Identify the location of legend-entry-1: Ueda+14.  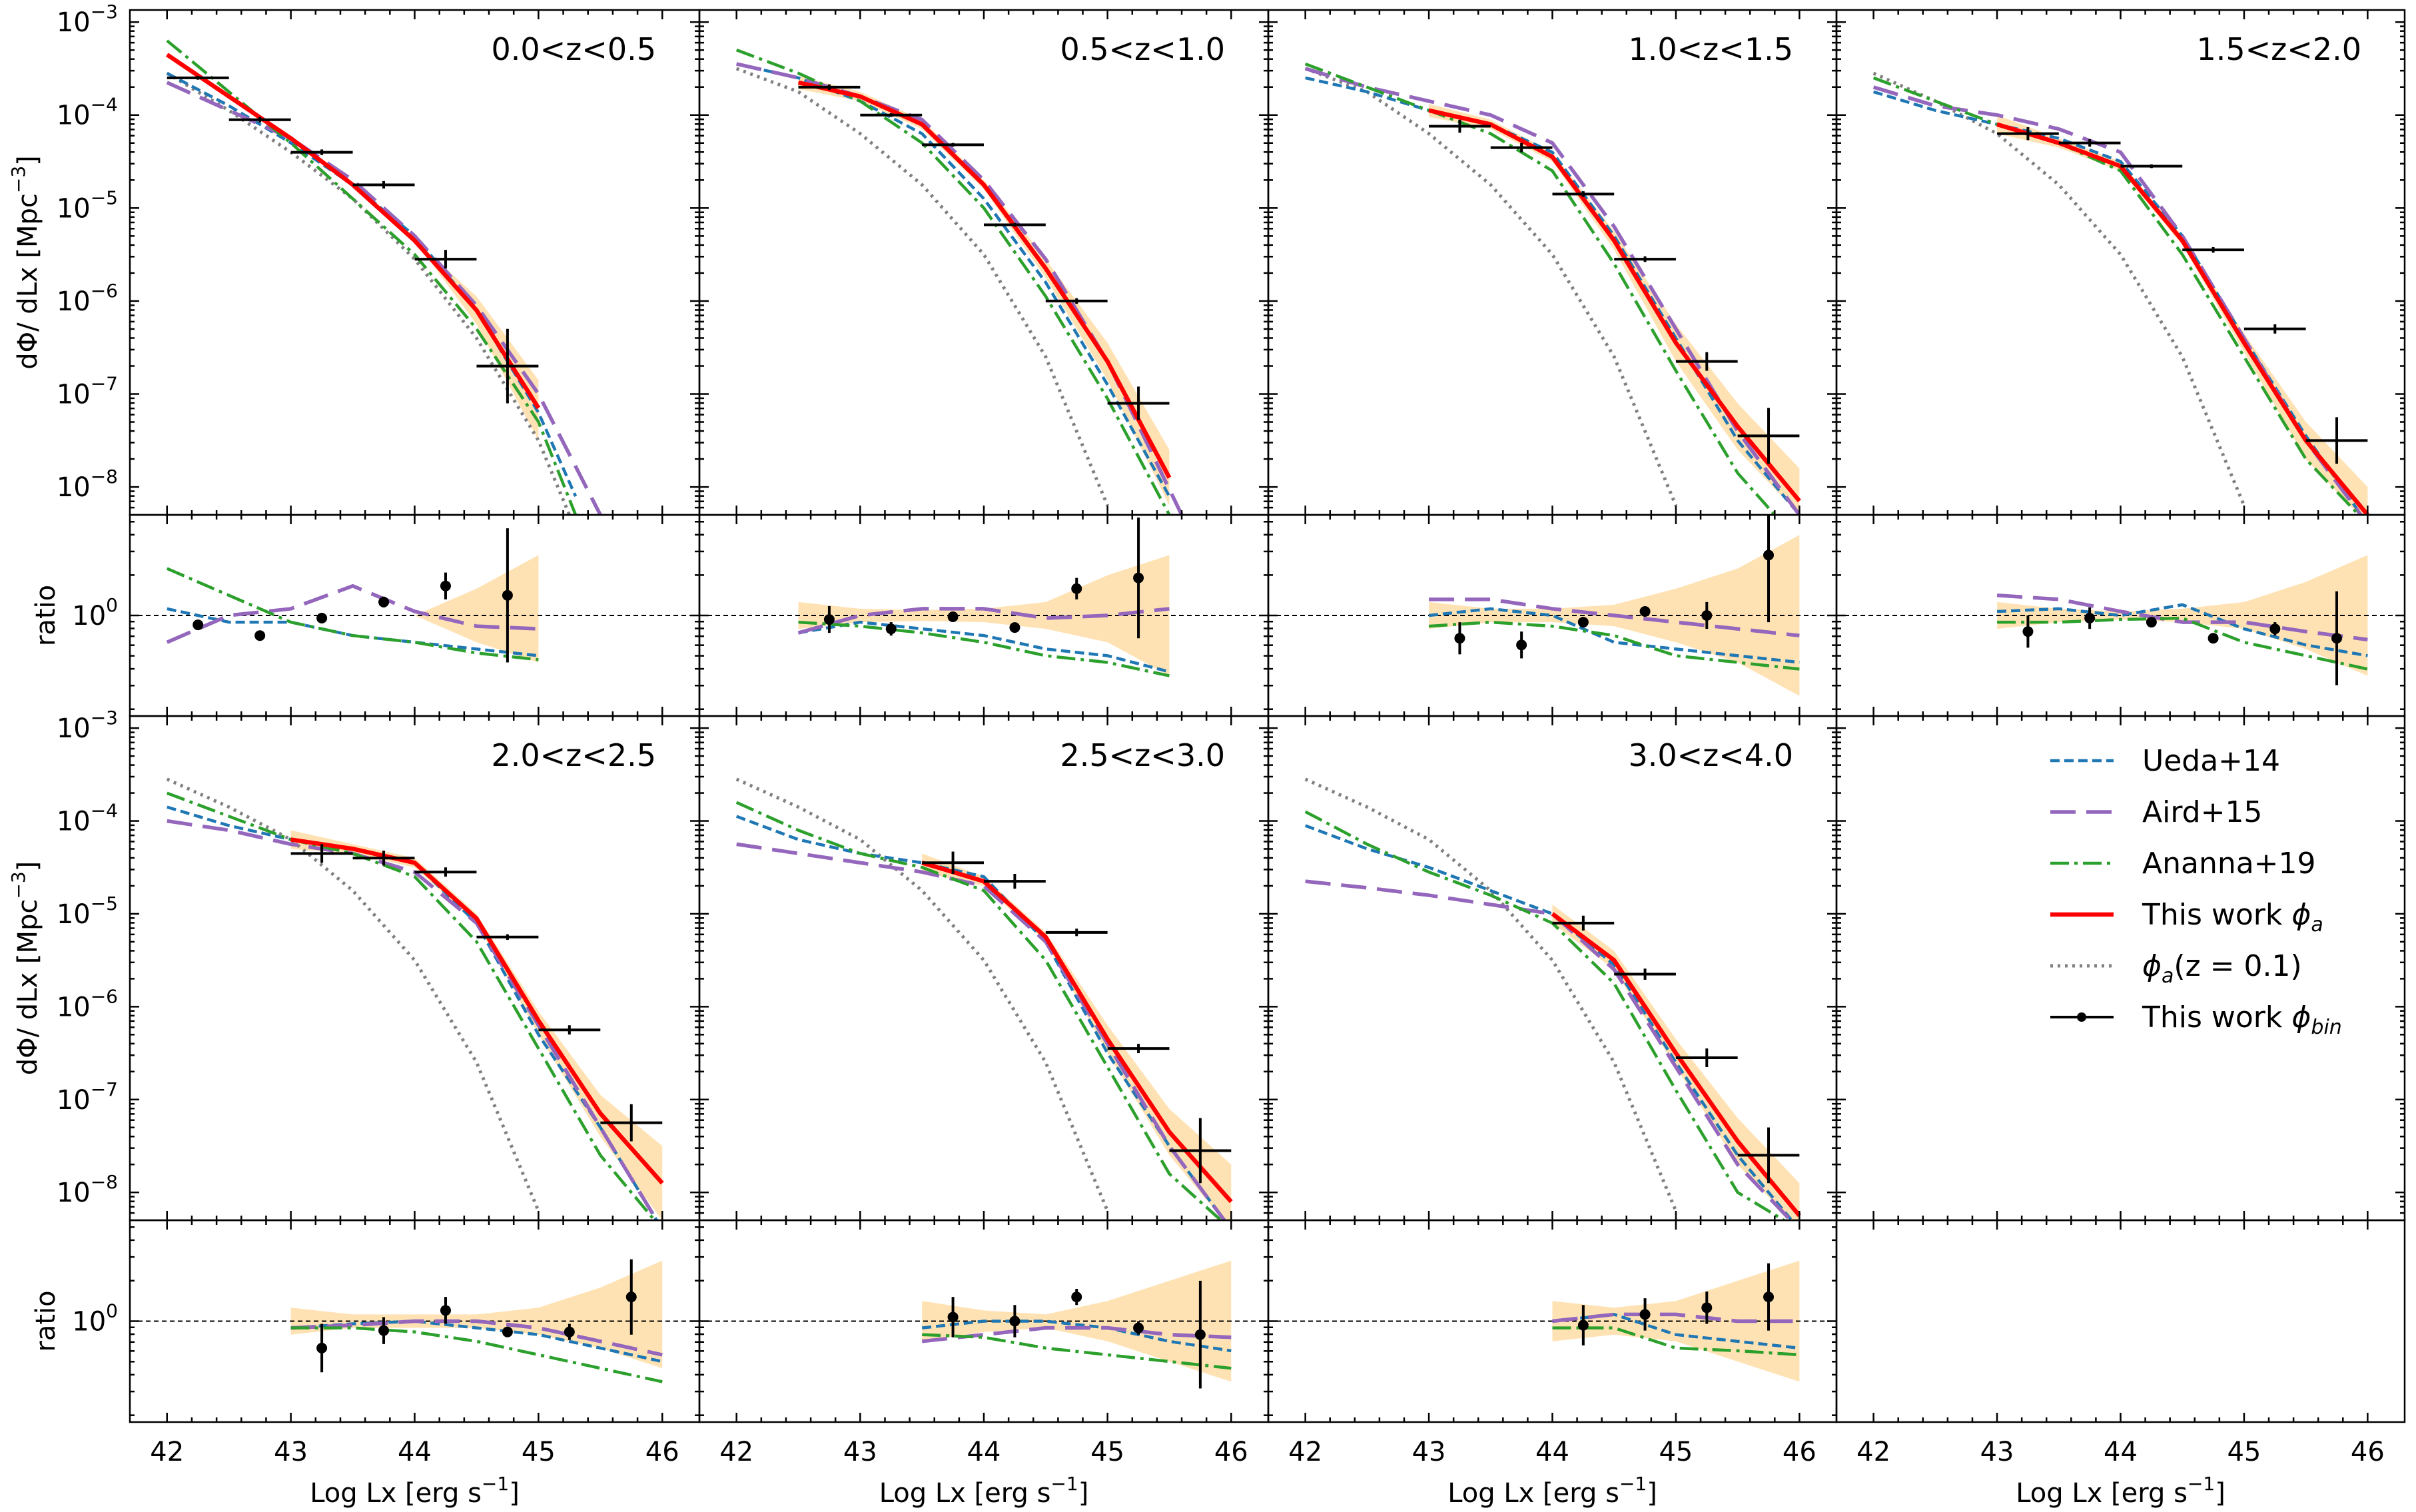
(2165, 761).